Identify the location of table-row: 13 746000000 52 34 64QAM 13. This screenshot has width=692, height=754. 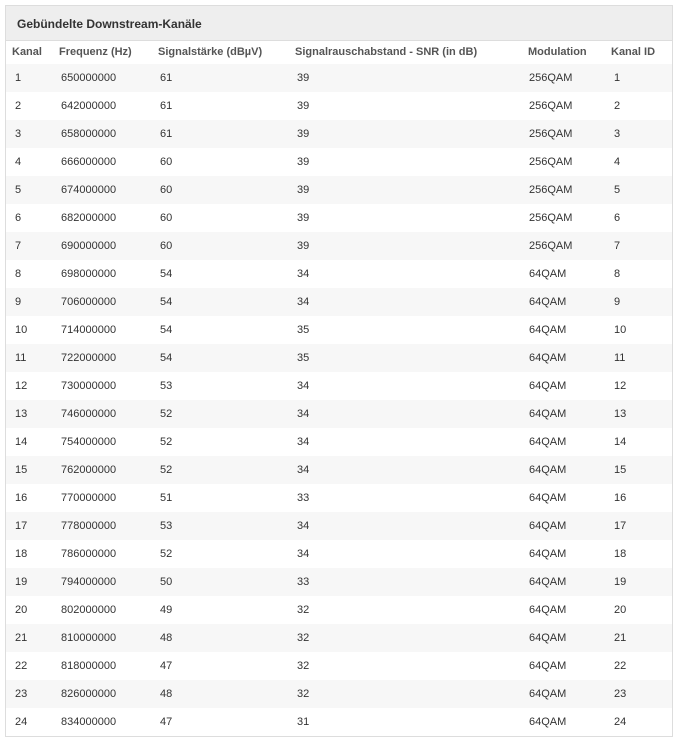
(339, 414).